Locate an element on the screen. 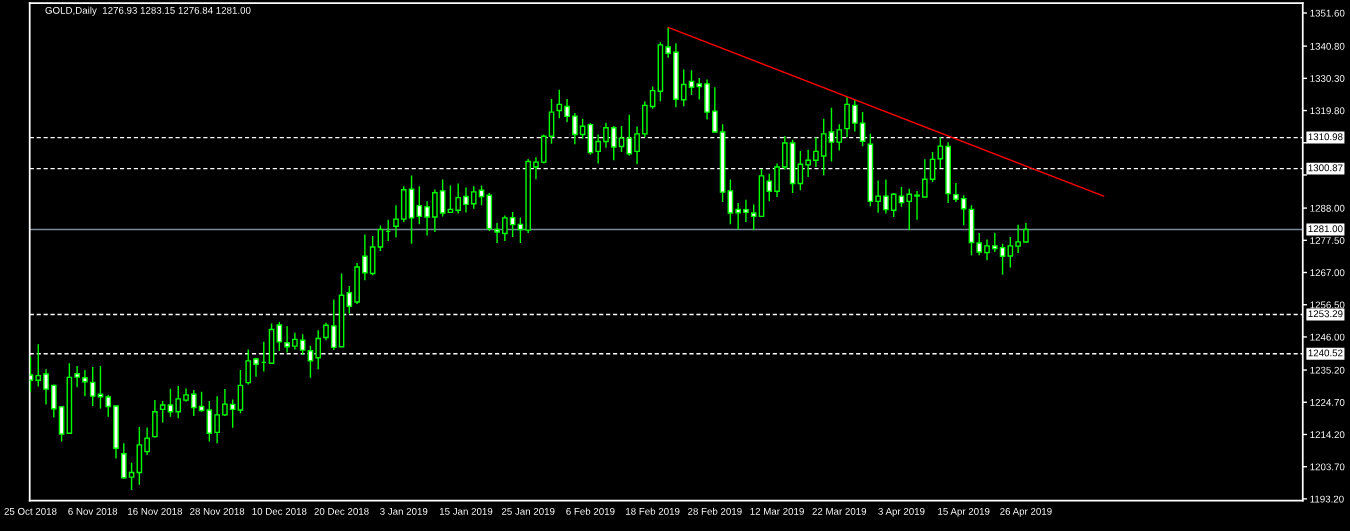  y-tick-label: 1256.50 is located at coordinates (1327, 305).